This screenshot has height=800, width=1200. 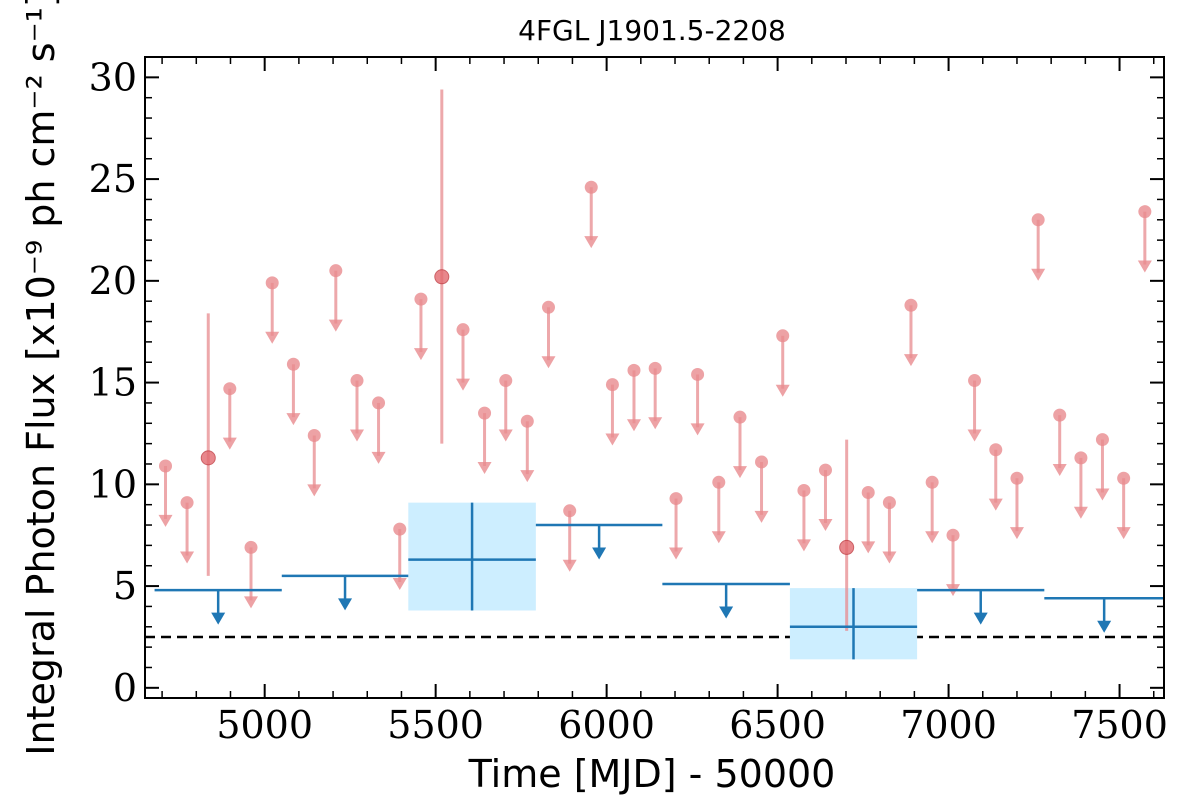 What do you see at coordinates (777, 725) in the screenshot?
I see `x-tick-label: 6500` at bounding box center [777, 725].